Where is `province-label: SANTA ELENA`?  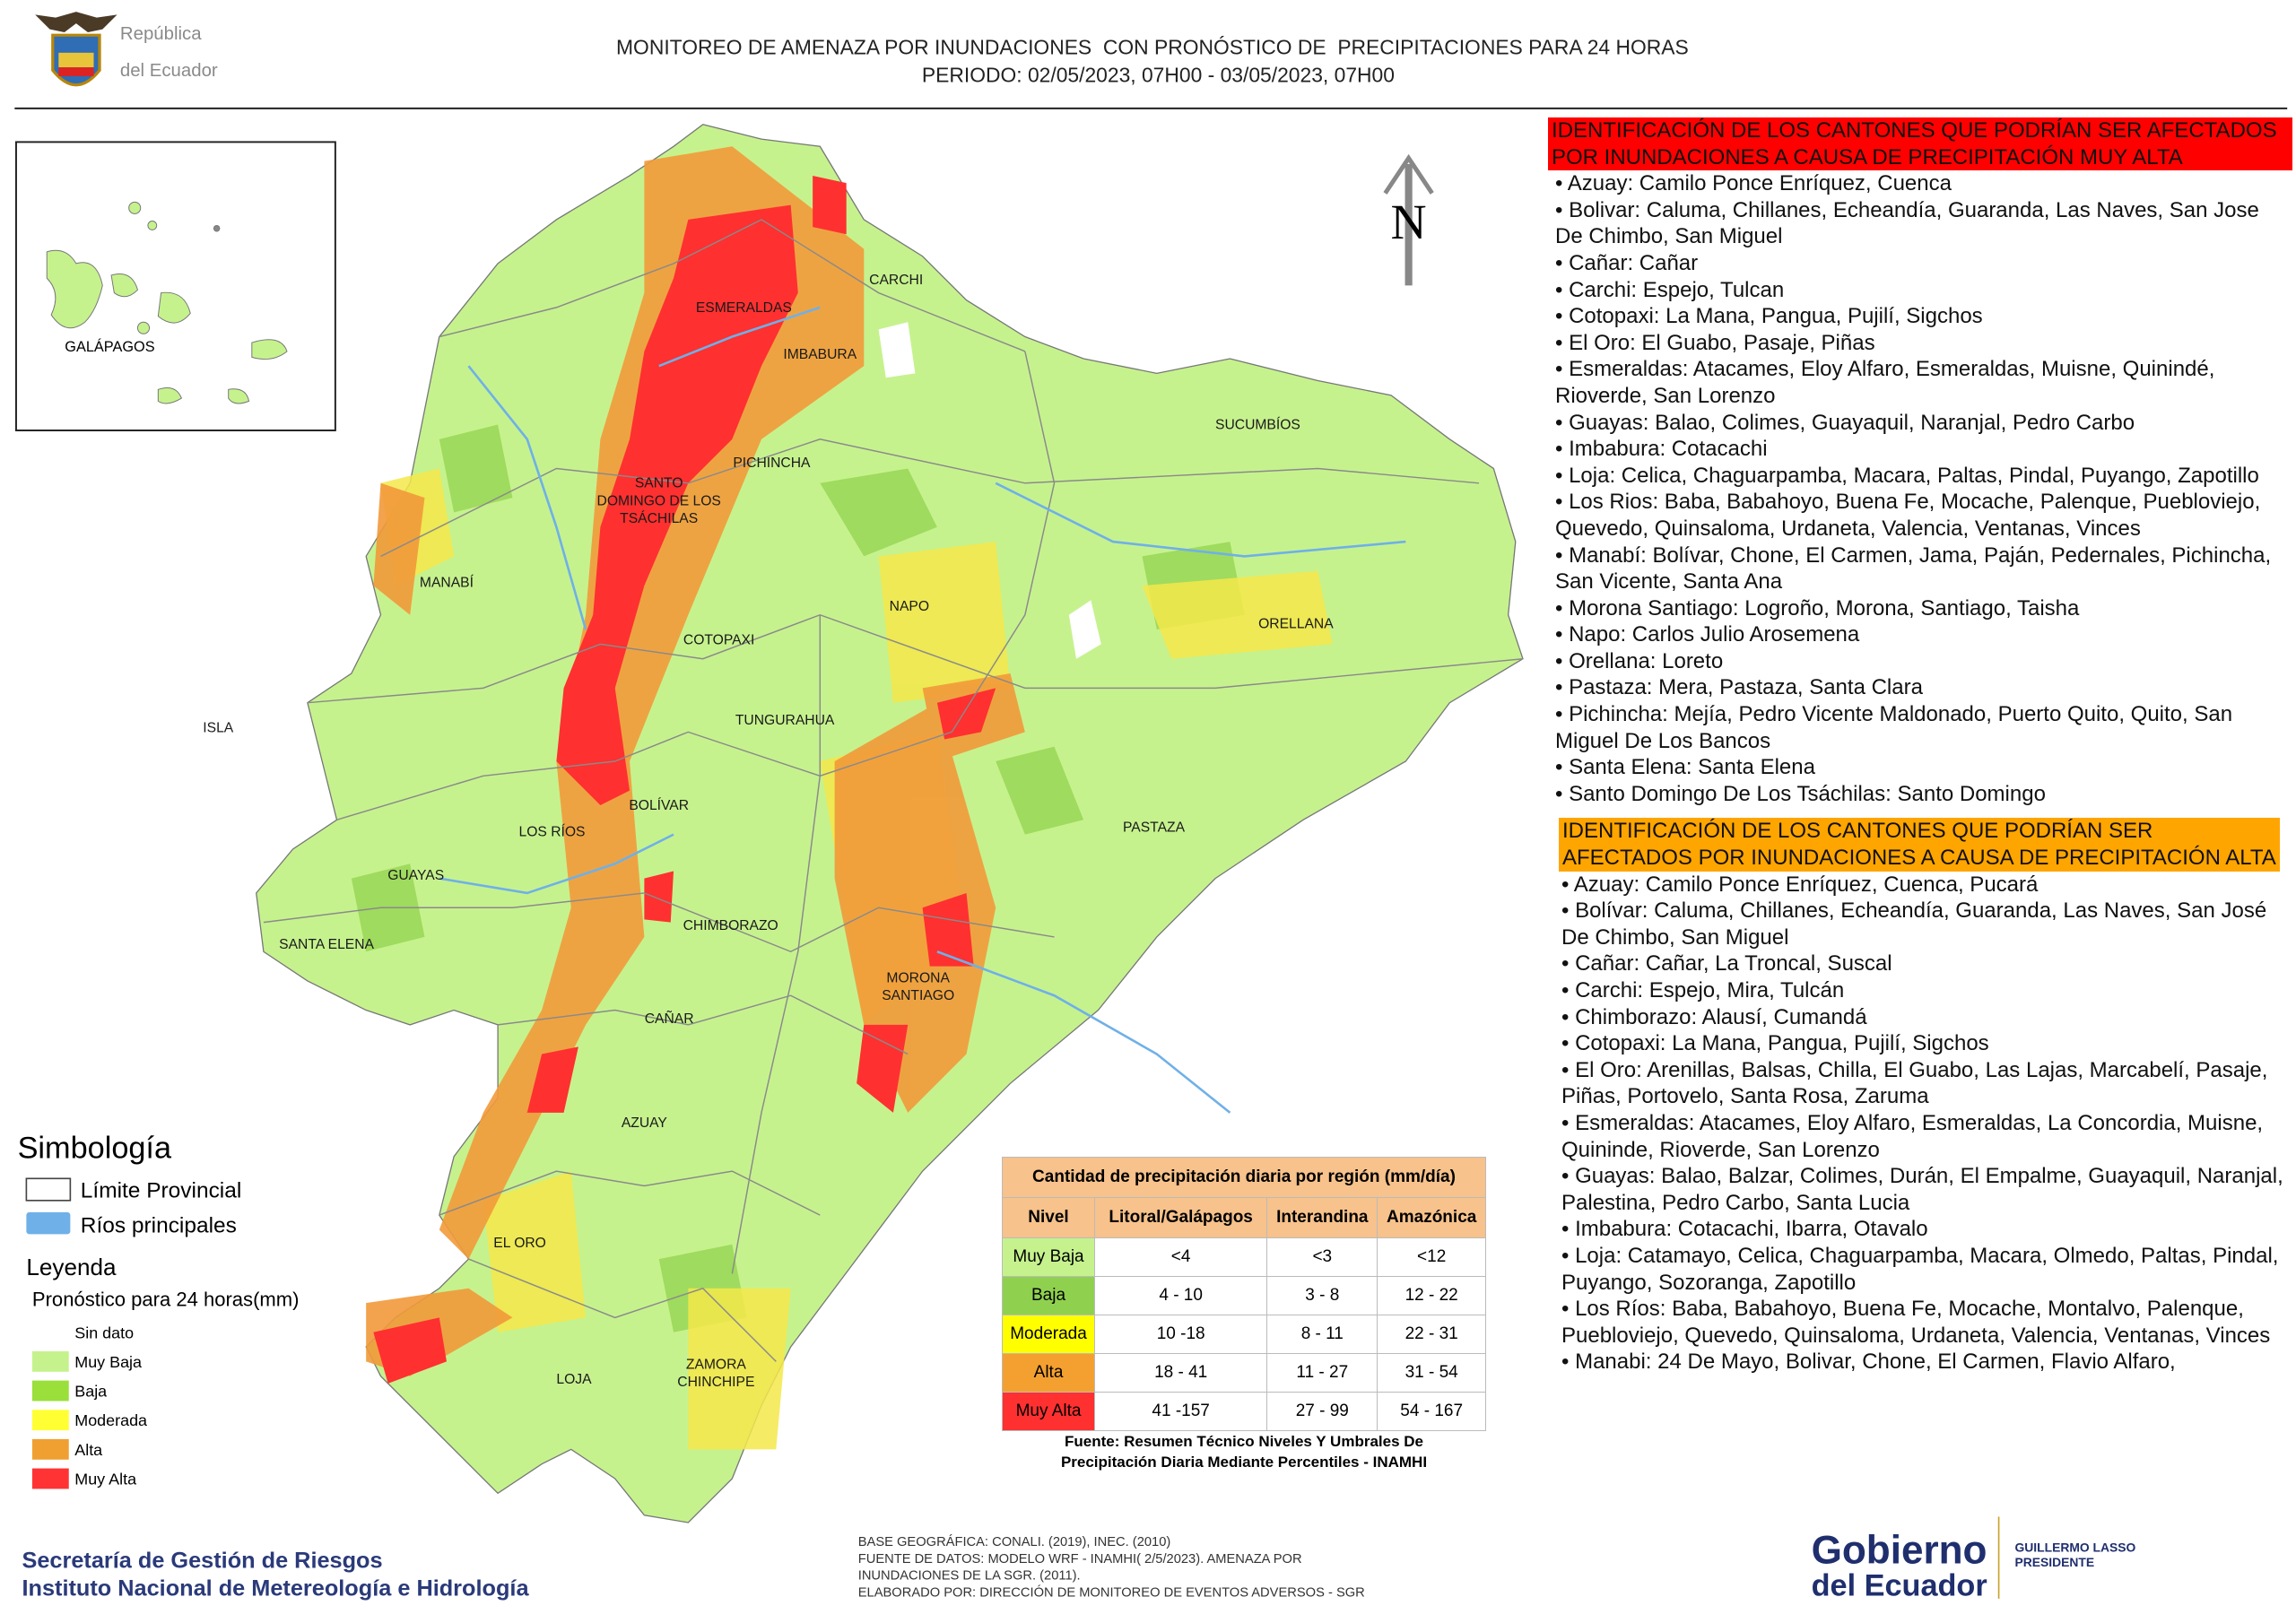 province-label: SANTA ELENA is located at coordinates (326, 944).